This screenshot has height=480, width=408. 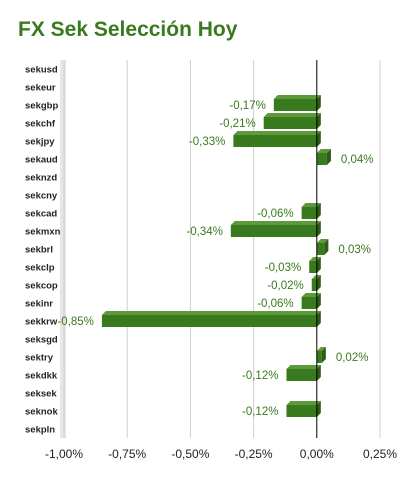 I want to click on category-label: seknzd, so click(x=41, y=178).